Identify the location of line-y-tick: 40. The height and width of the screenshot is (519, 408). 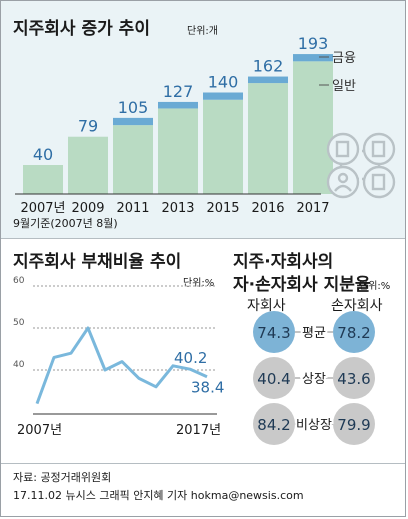
(19, 365).